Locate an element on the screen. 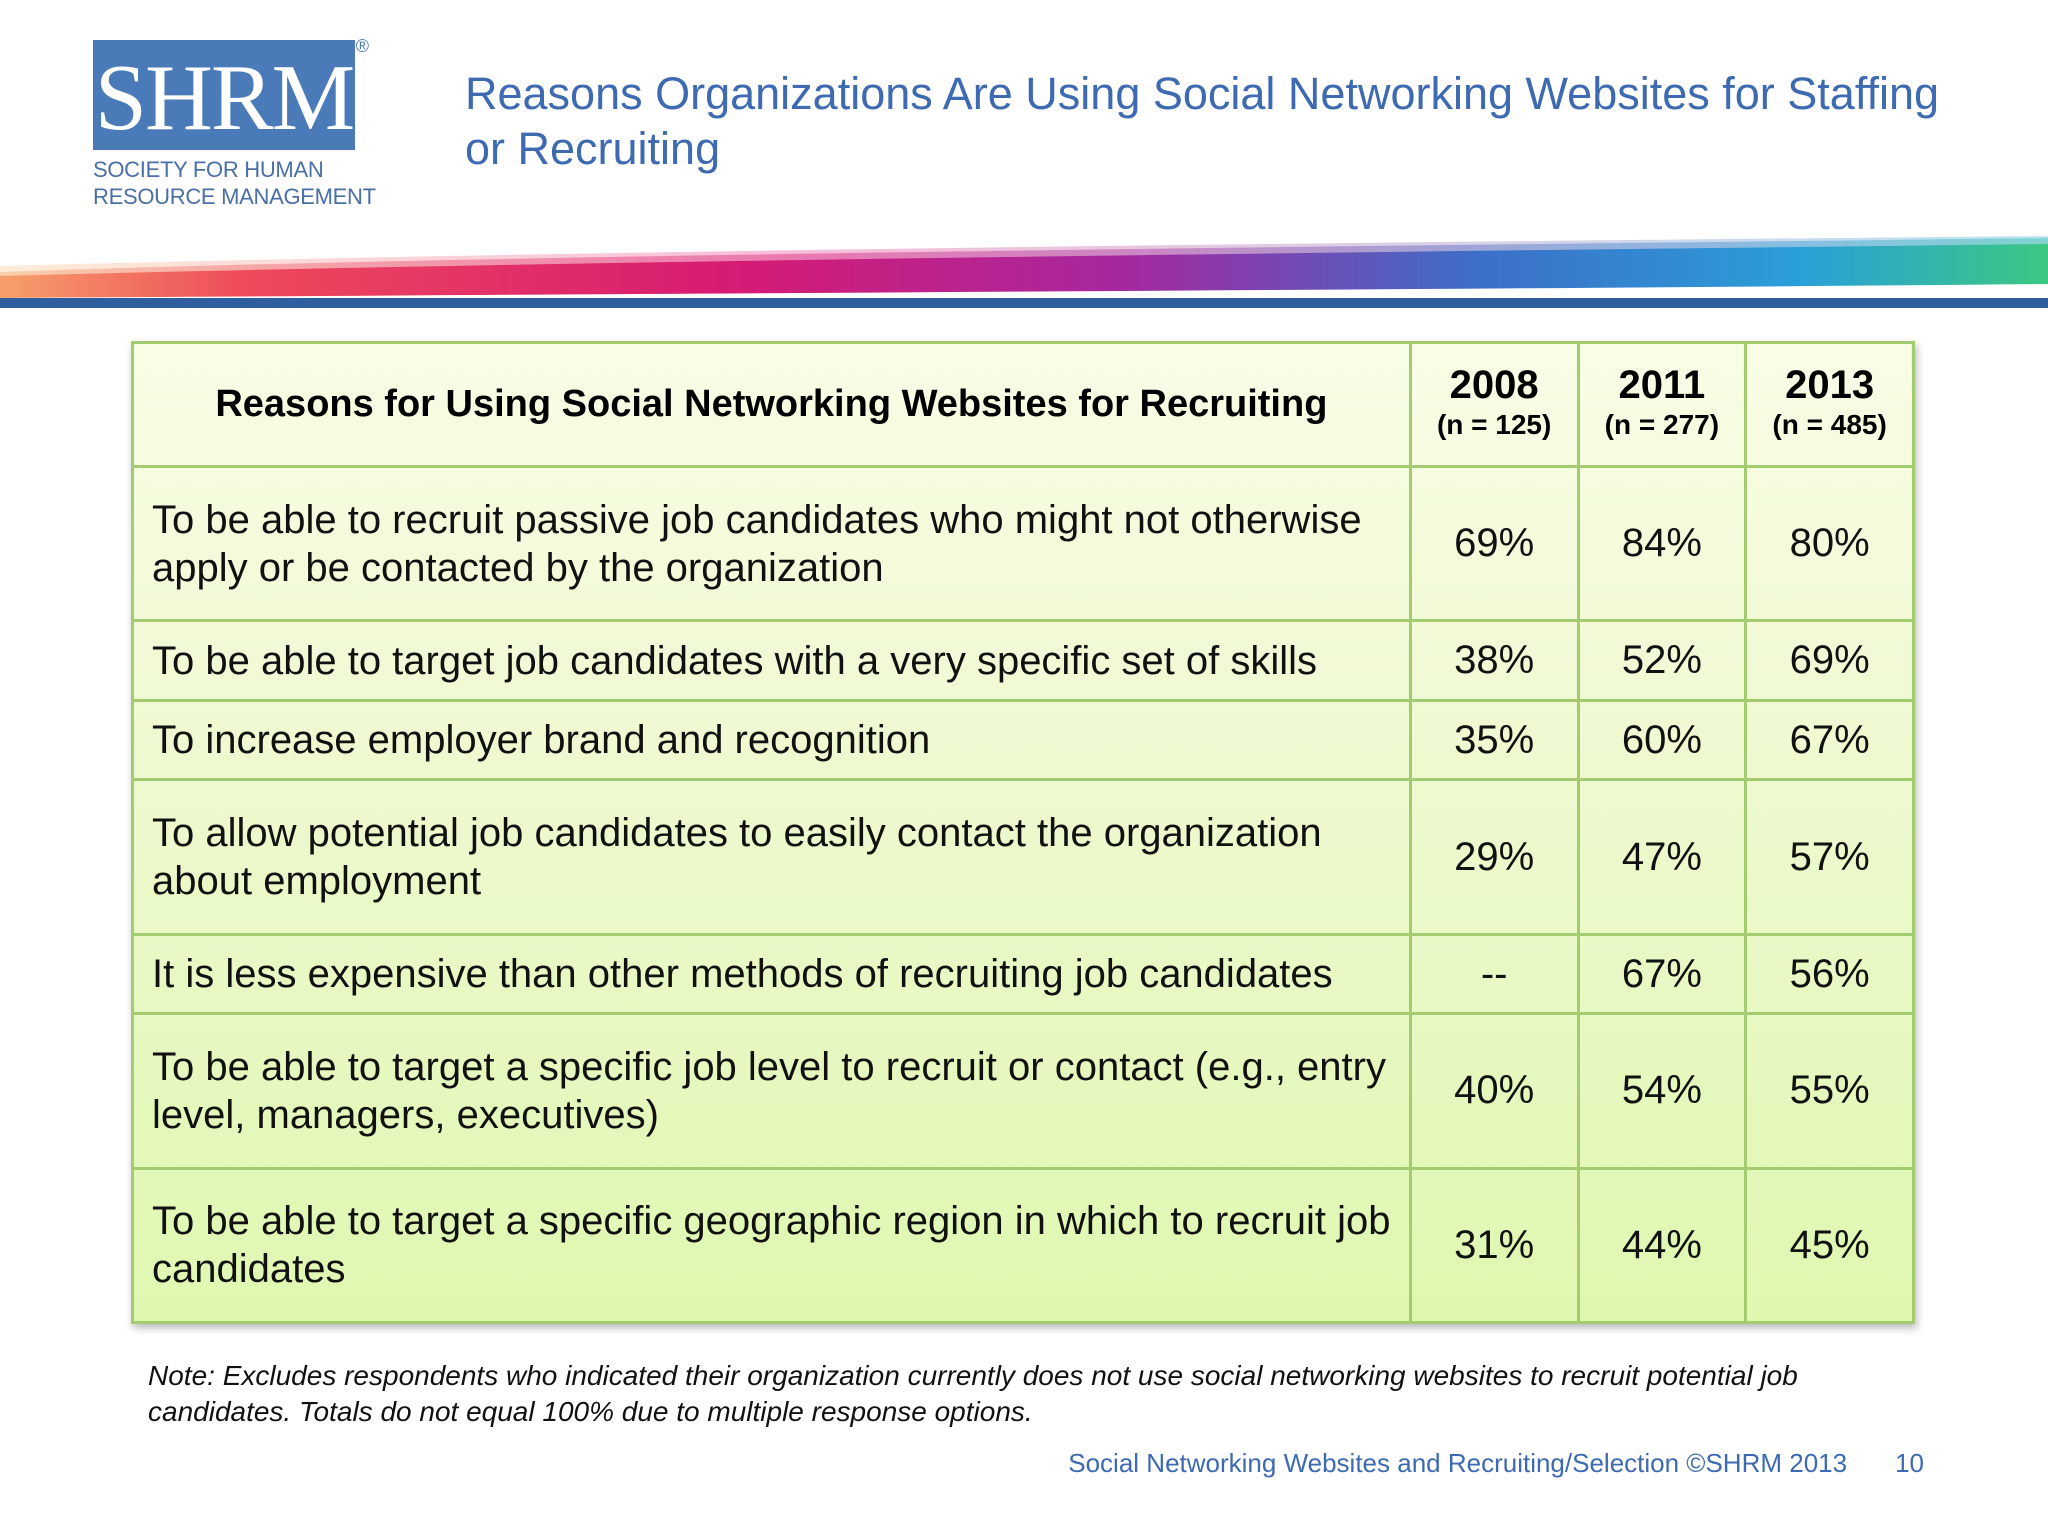 Image resolution: width=2048 pixels, height=1536 pixels. value-2011-cell: 84% is located at coordinates (1662, 543).